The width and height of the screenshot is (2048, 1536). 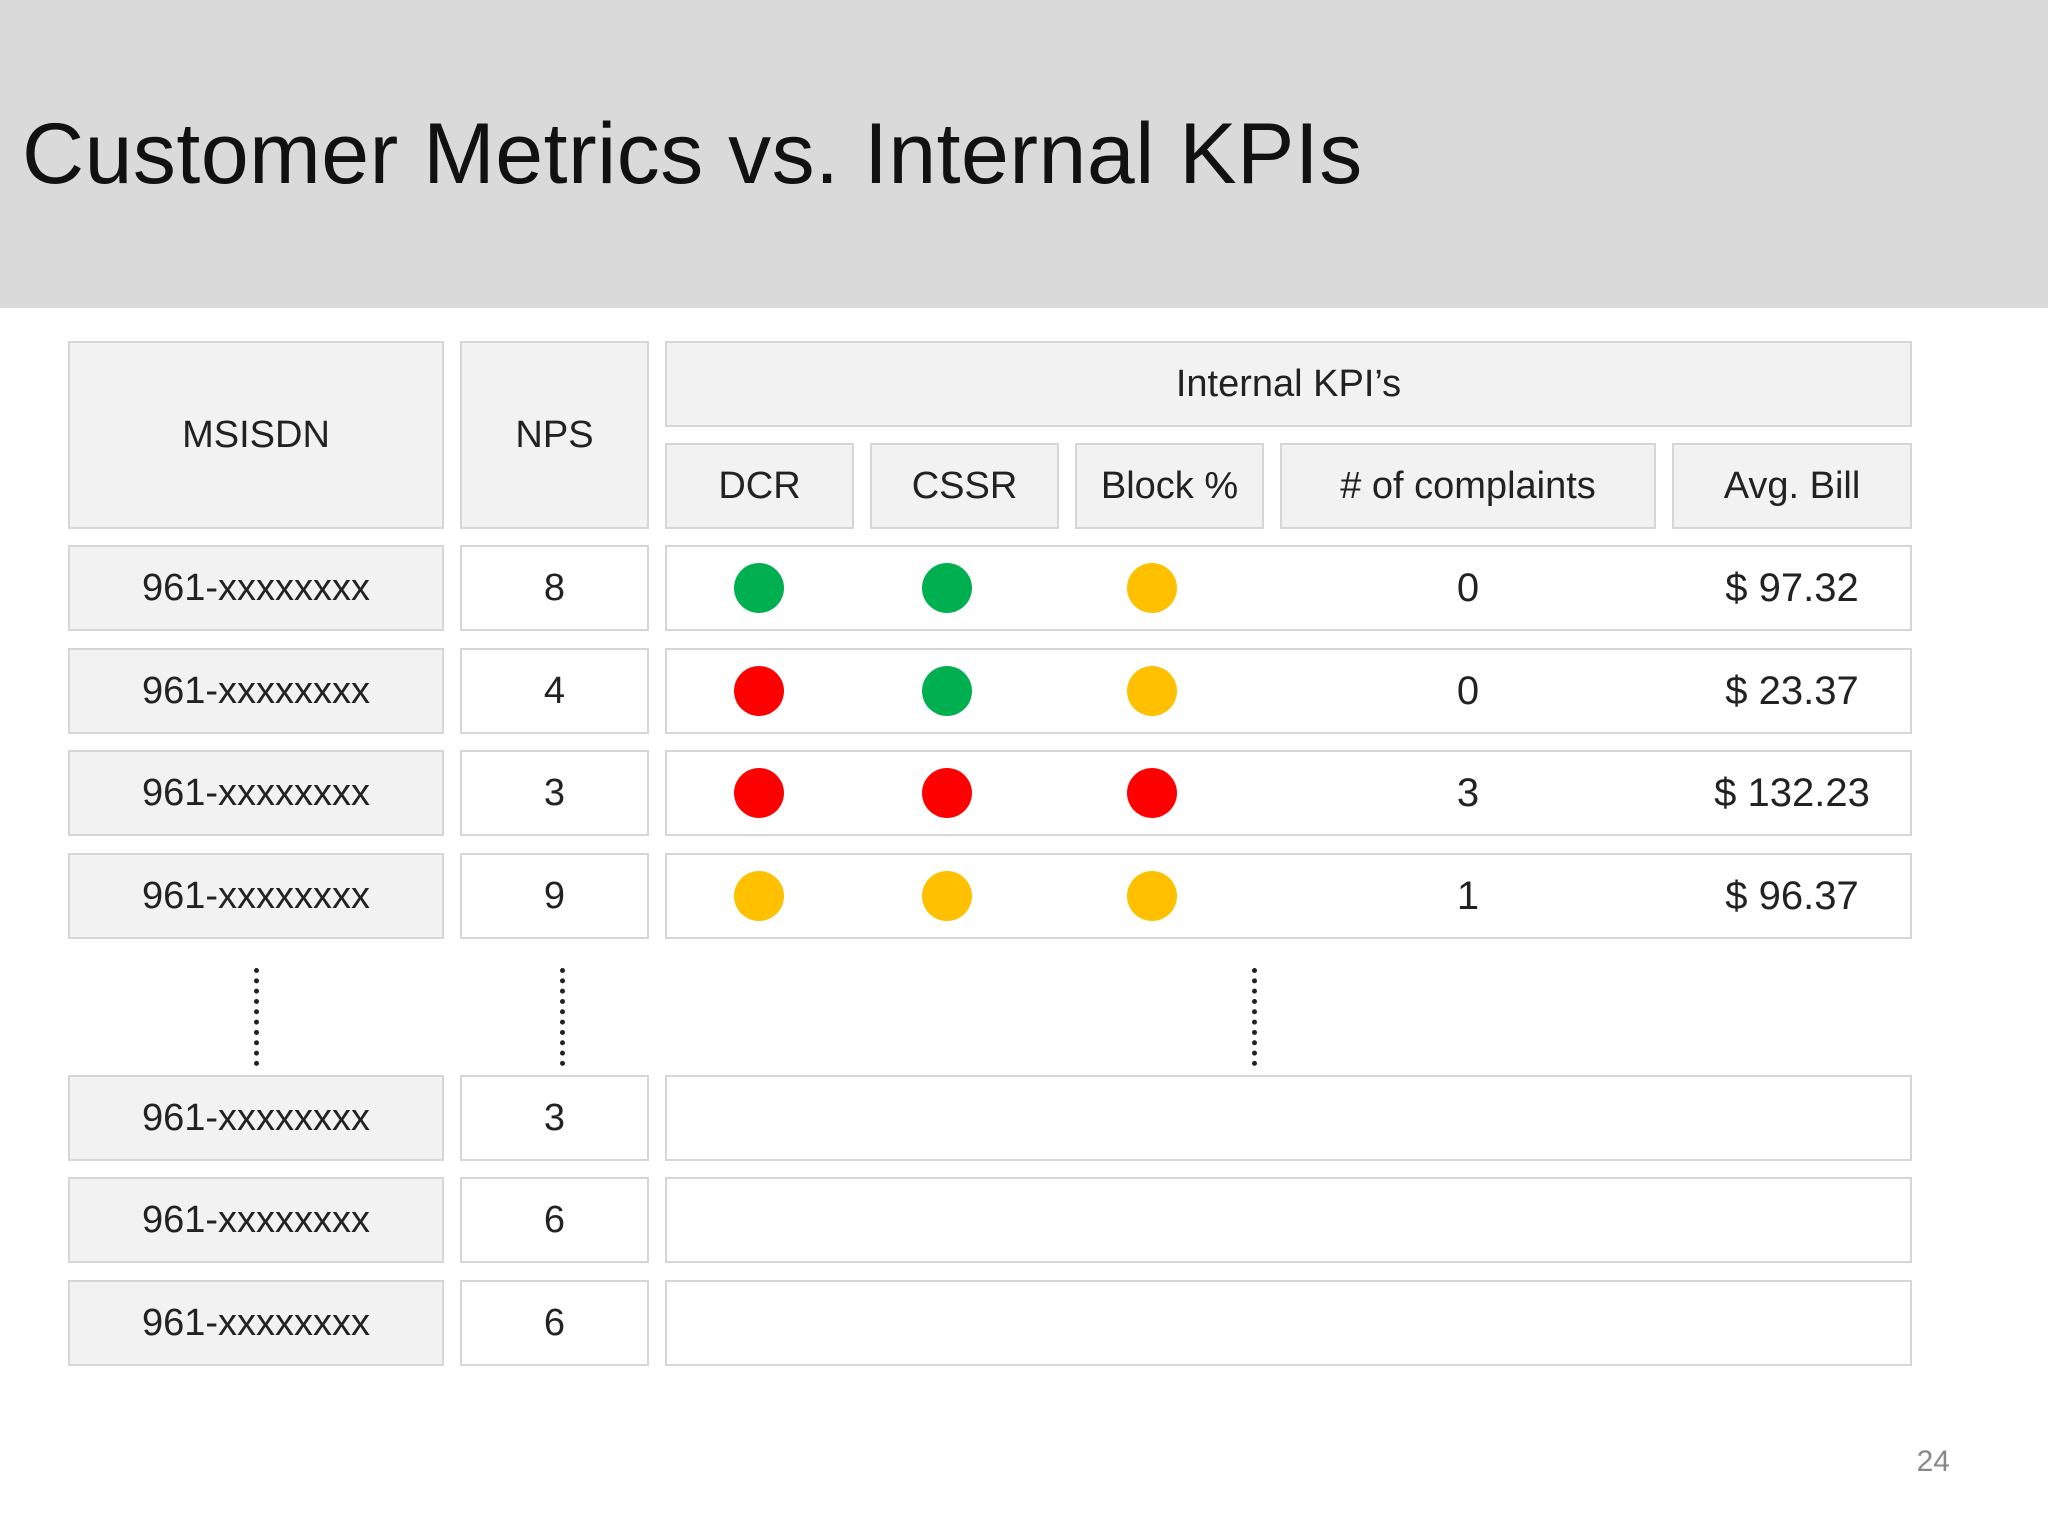 I want to click on avg-bill-value: $ 97.32, so click(x=1792, y=587).